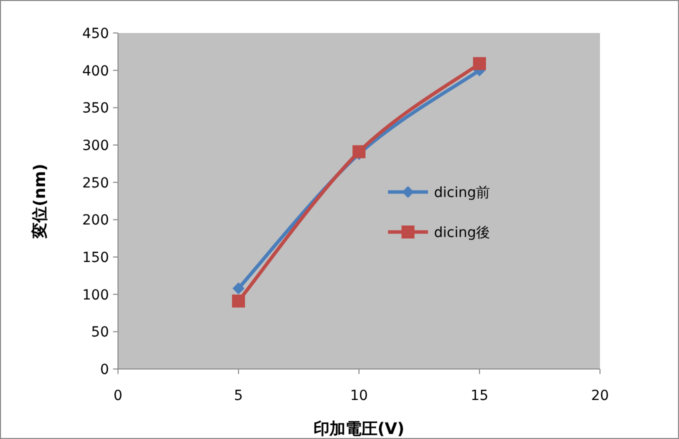 The width and height of the screenshot is (679, 439). What do you see at coordinates (39, 202) in the screenshot?
I see `y-axis-title: 変位(nm)` at bounding box center [39, 202].